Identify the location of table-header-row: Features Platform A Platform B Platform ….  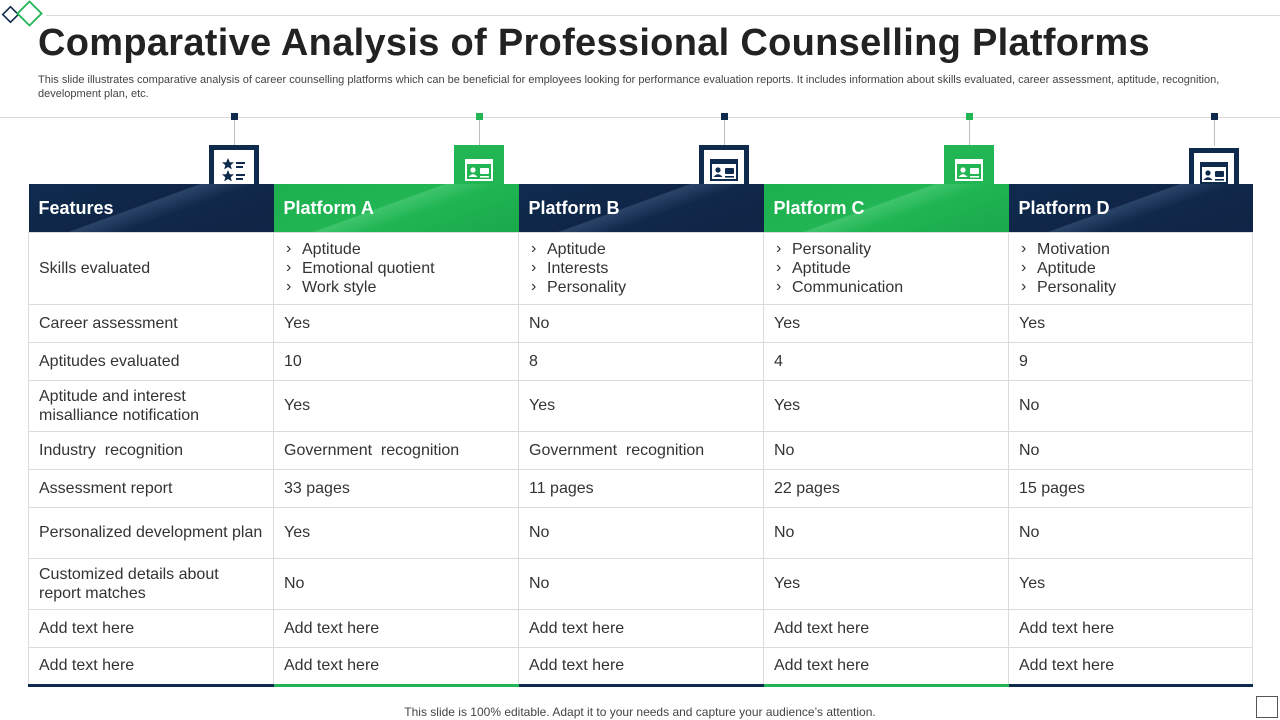
(640, 208).